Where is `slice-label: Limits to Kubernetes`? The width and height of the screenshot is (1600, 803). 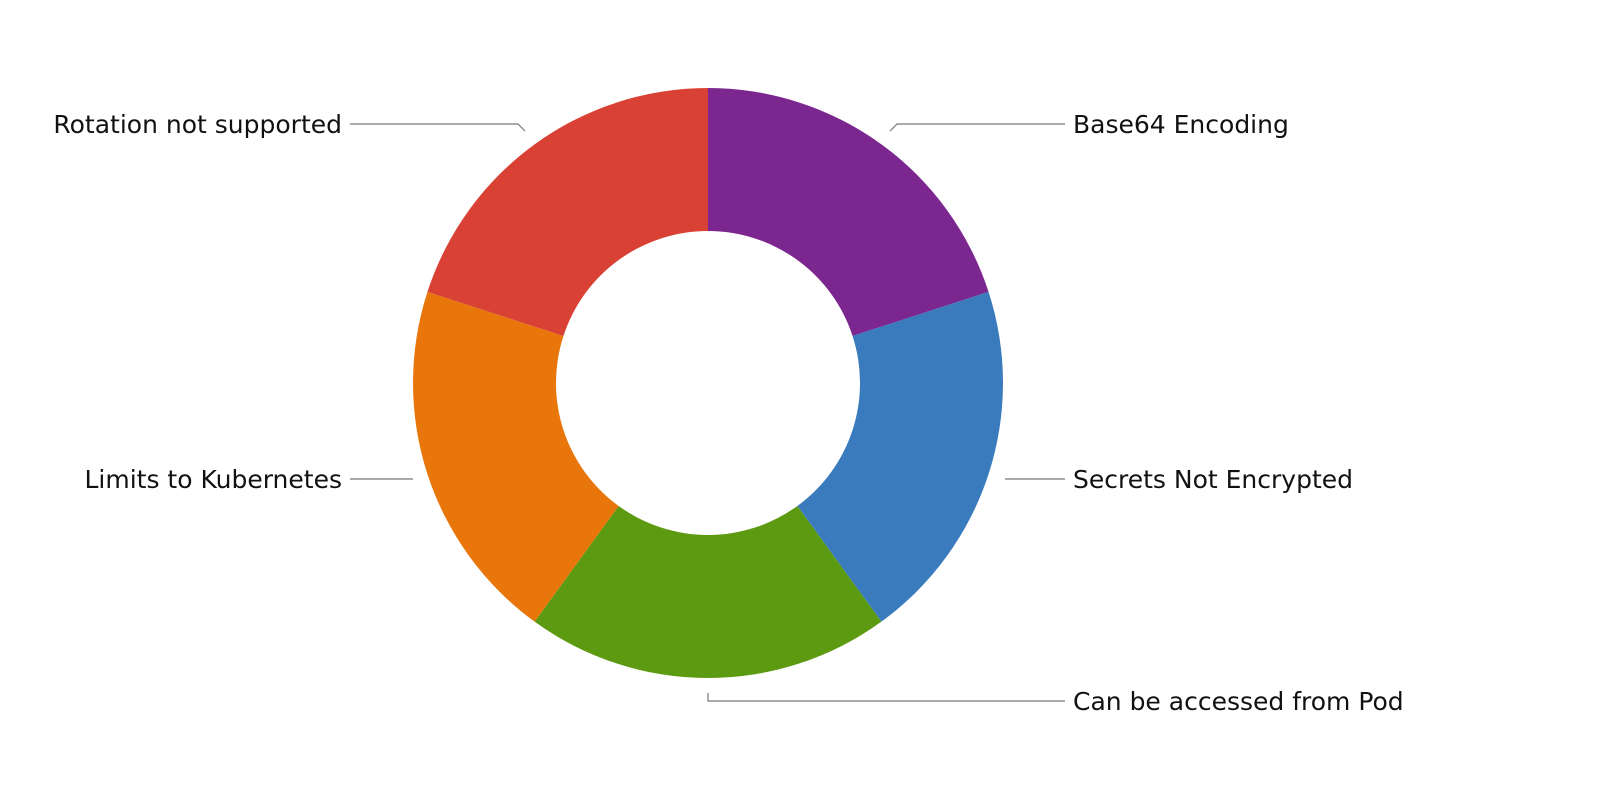
slice-label: Limits to Kubernetes is located at coordinates (213, 479).